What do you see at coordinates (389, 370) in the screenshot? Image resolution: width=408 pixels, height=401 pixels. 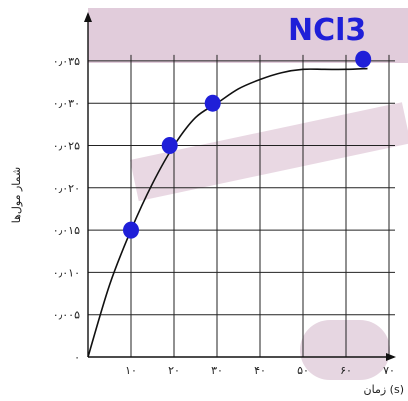 I see `x-tick-label: ۷۰` at bounding box center [389, 370].